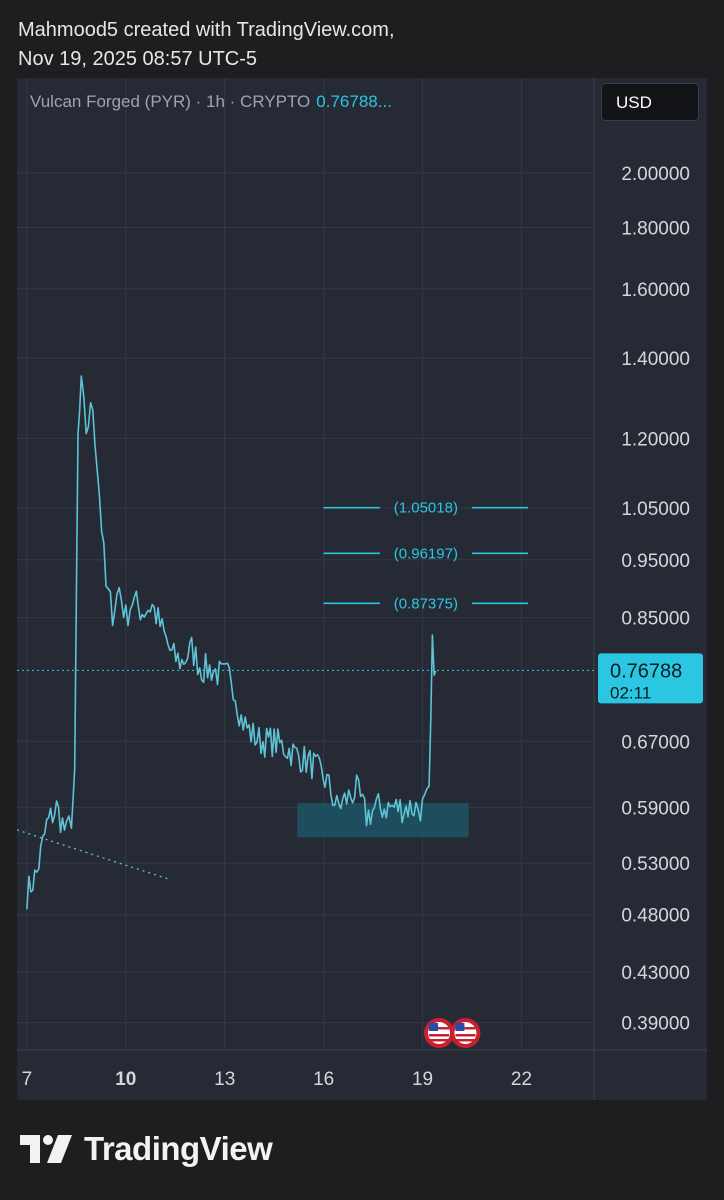 The width and height of the screenshot is (724, 1200). Describe the element at coordinates (426, 603) in the screenshot. I see `target-label-2: (0.87375)` at that location.